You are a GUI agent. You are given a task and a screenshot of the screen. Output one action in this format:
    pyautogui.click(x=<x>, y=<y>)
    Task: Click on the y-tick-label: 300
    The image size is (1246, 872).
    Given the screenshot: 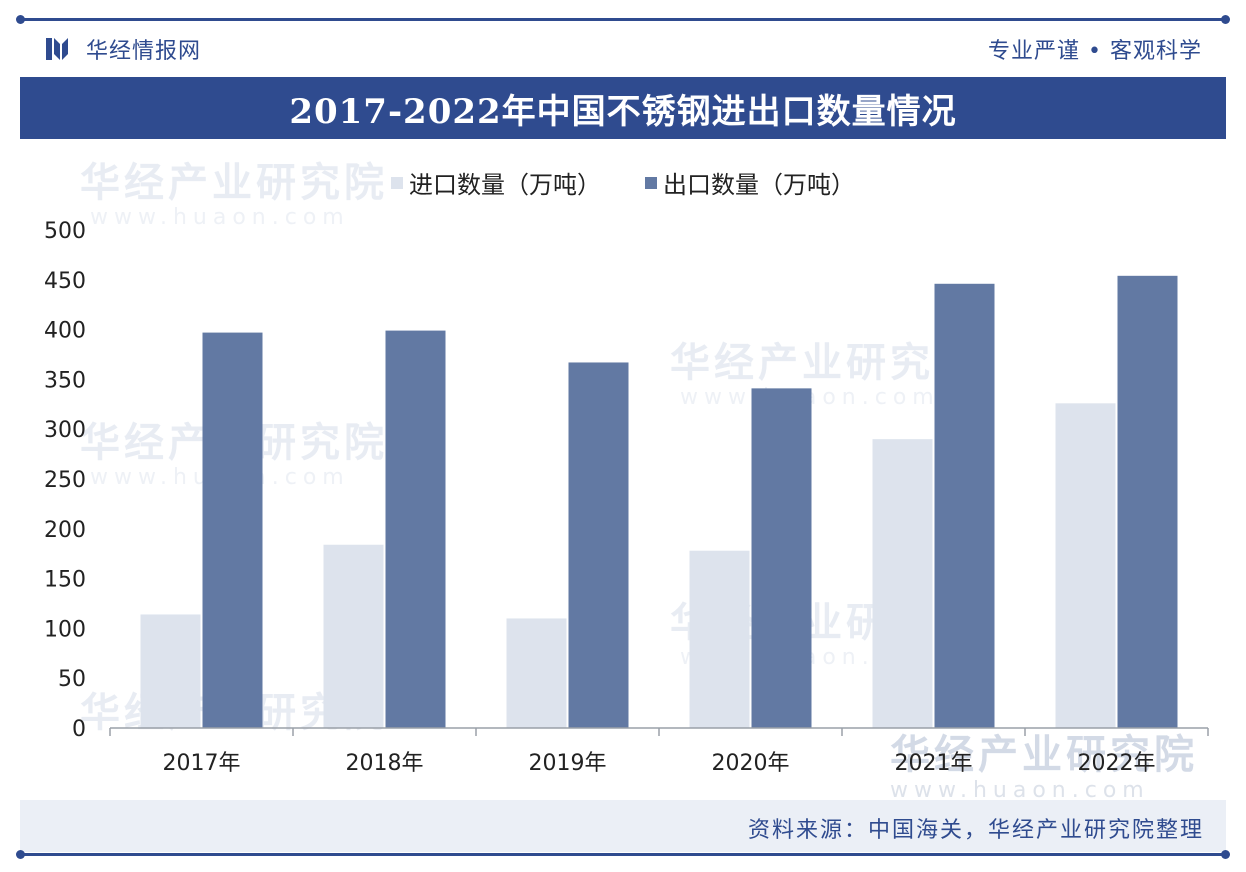 What is the action you would take?
    pyautogui.click(x=65, y=430)
    